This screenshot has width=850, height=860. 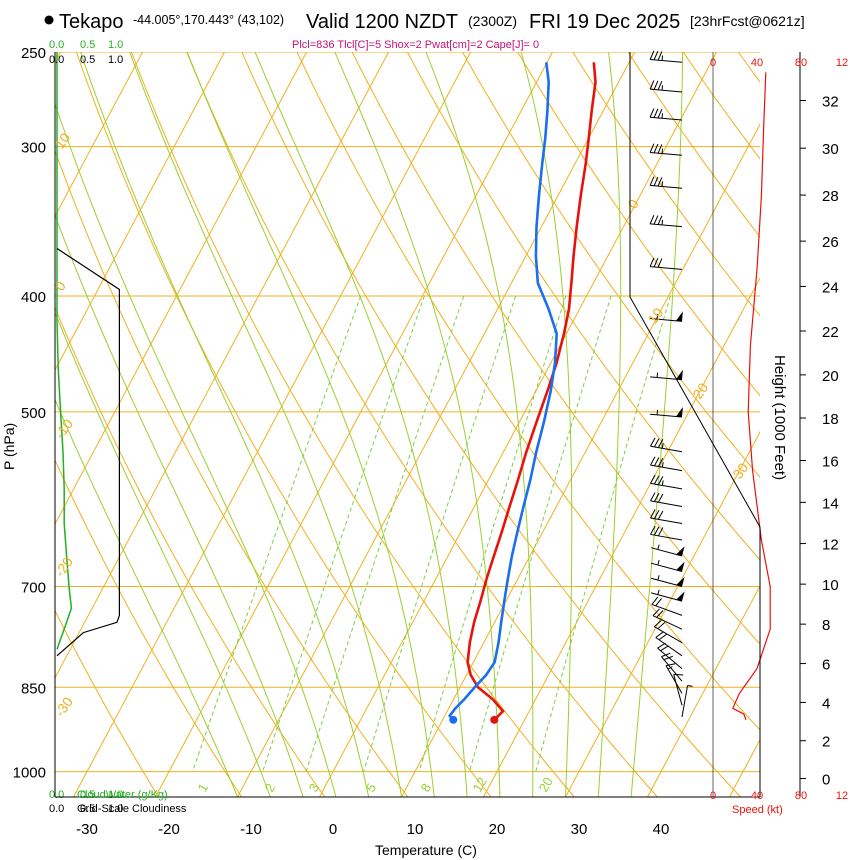 What do you see at coordinates (56, 795) in the screenshot?
I see `cloudwater-scale-bottom: 0.0` at bounding box center [56, 795].